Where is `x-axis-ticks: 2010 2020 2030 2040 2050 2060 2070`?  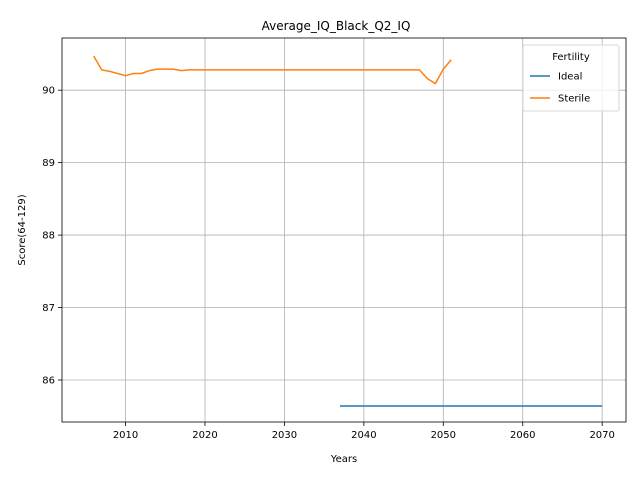
x-axis-ticks: 2010 2020 2030 2040 2050 2060 2070 is located at coordinates (364, 431).